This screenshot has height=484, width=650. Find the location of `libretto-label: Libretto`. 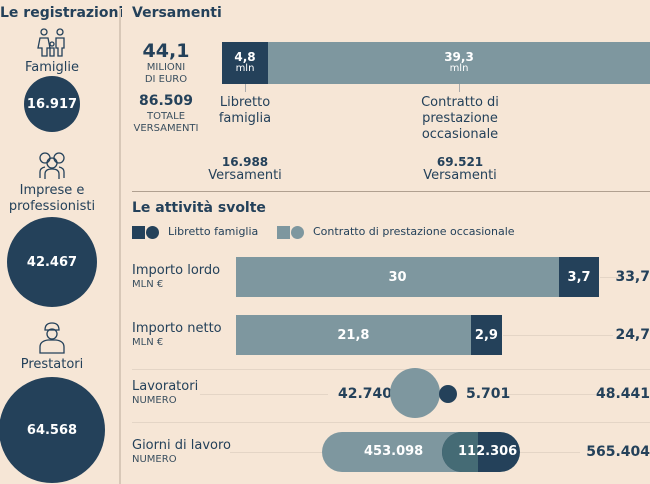

libretto-label: Libretto is located at coordinates (245, 102).